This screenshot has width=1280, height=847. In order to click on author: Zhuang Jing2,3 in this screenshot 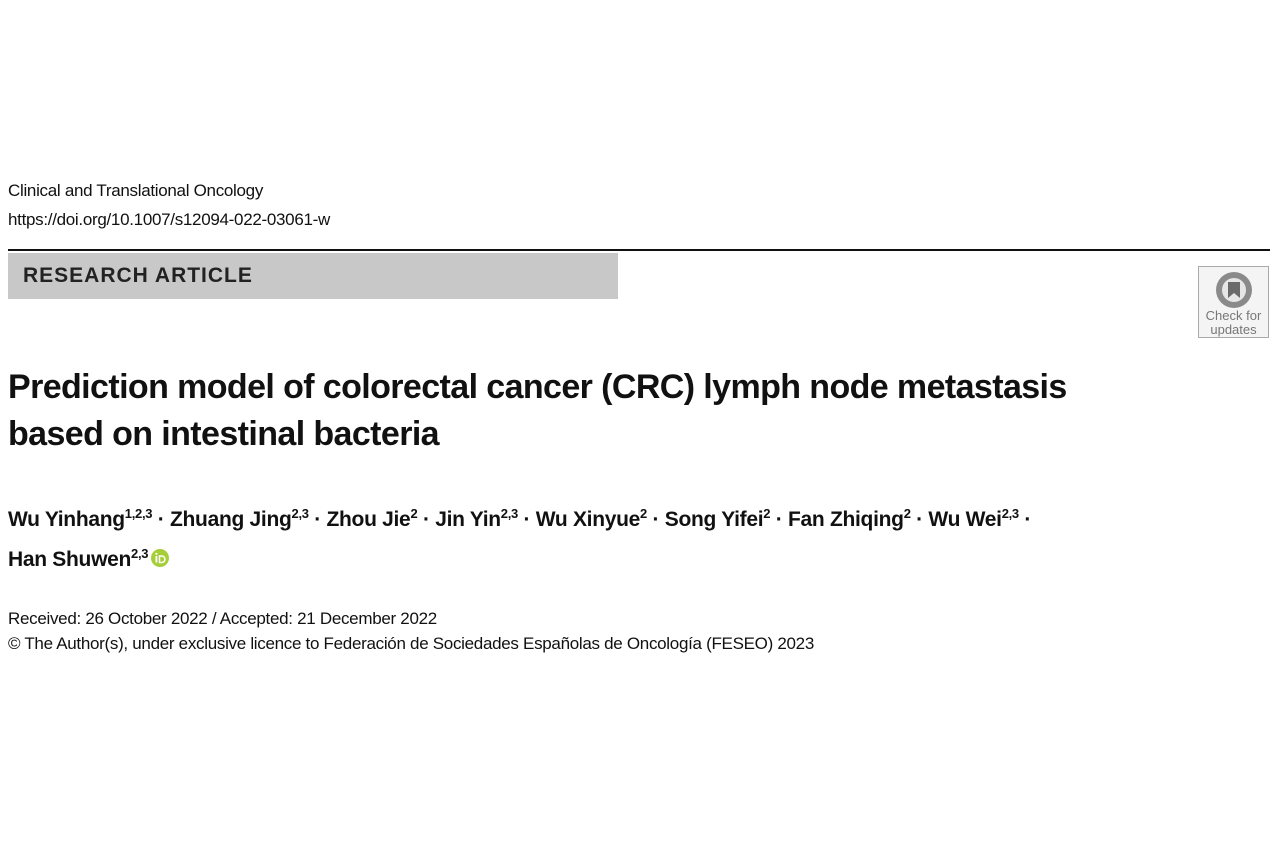, I will do `click(239, 518)`.